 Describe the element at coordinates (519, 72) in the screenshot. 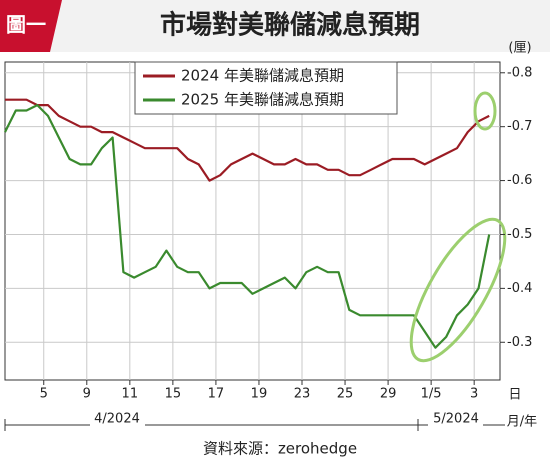

I see `y-tick-label: -0.8` at that location.